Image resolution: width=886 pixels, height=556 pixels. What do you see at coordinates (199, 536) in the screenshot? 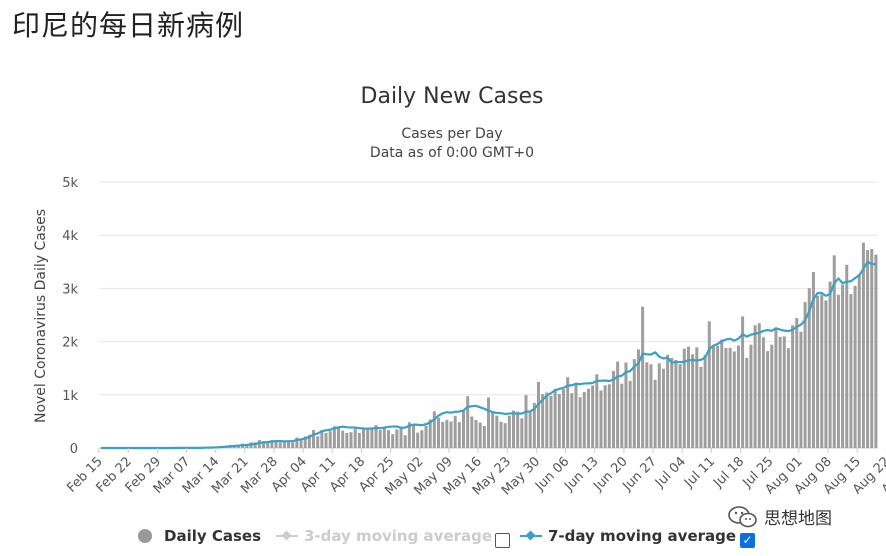
I see `legend-daily-cases: Daily Cases` at bounding box center [199, 536].